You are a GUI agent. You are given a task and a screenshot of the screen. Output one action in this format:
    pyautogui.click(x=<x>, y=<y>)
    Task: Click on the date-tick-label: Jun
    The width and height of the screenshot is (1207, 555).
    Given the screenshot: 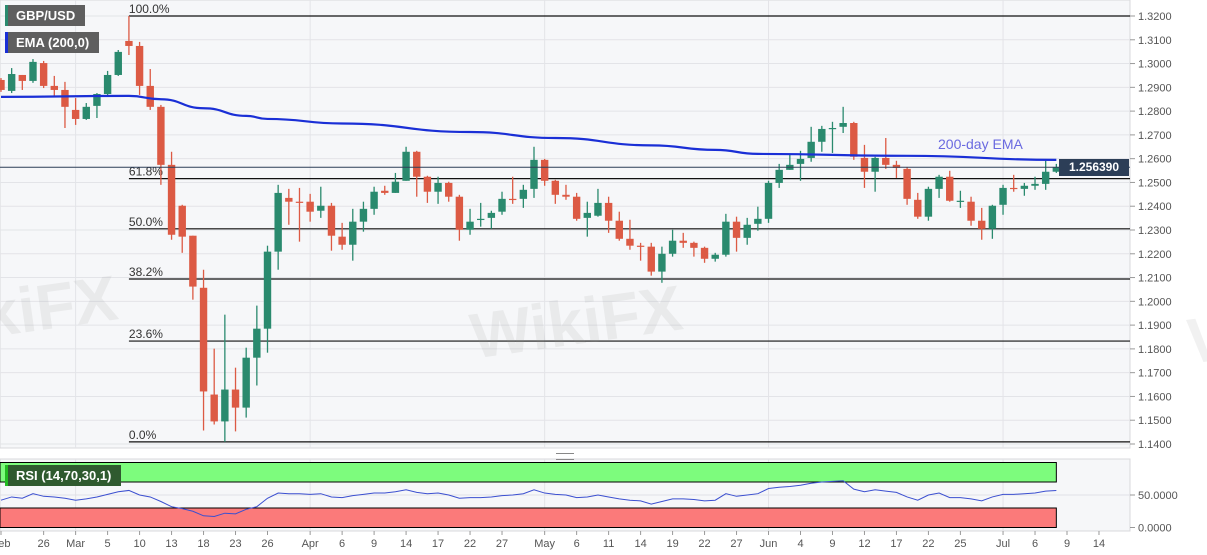 What is the action you would take?
    pyautogui.click(x=769, y=544)
    